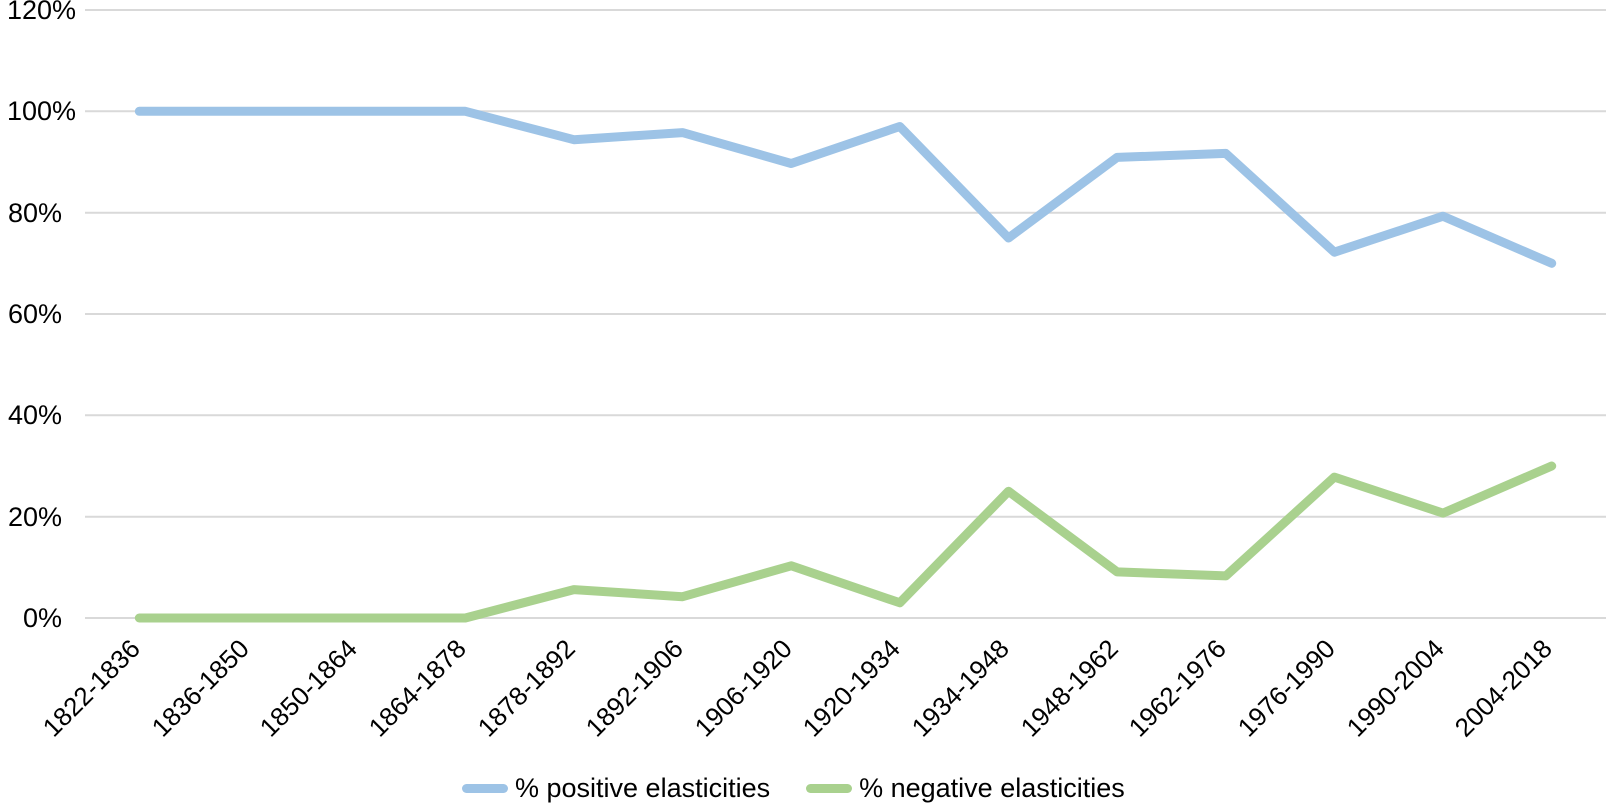 The image size is (1611, 804). What do you see at coordinates (643, 788) in the screenshot?
I see `legend-label-positive: % positive elasticities` at bounding box center [643, 788].